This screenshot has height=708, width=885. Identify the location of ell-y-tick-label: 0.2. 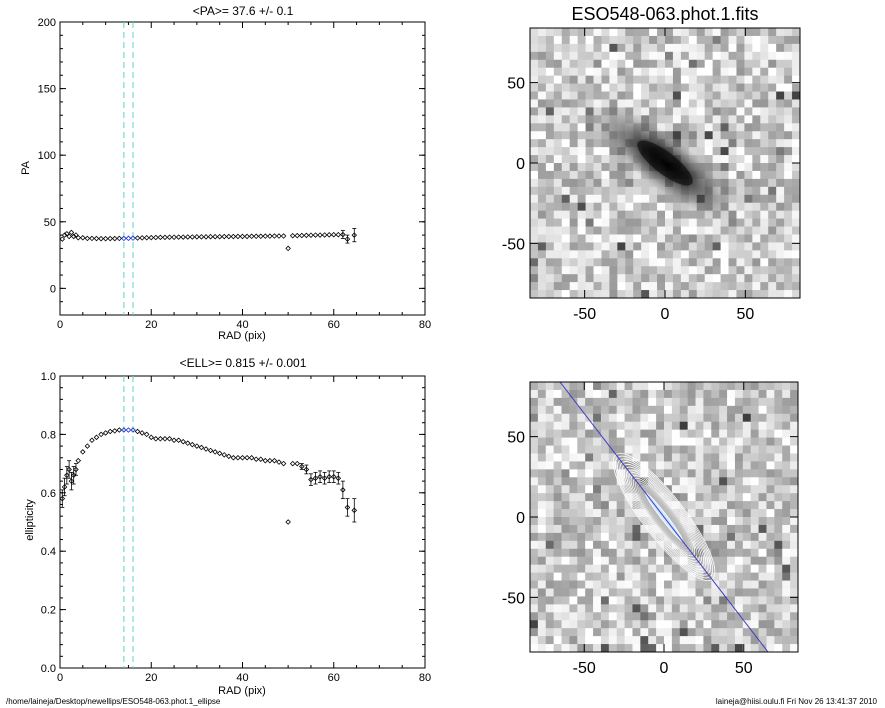
(48, 611).